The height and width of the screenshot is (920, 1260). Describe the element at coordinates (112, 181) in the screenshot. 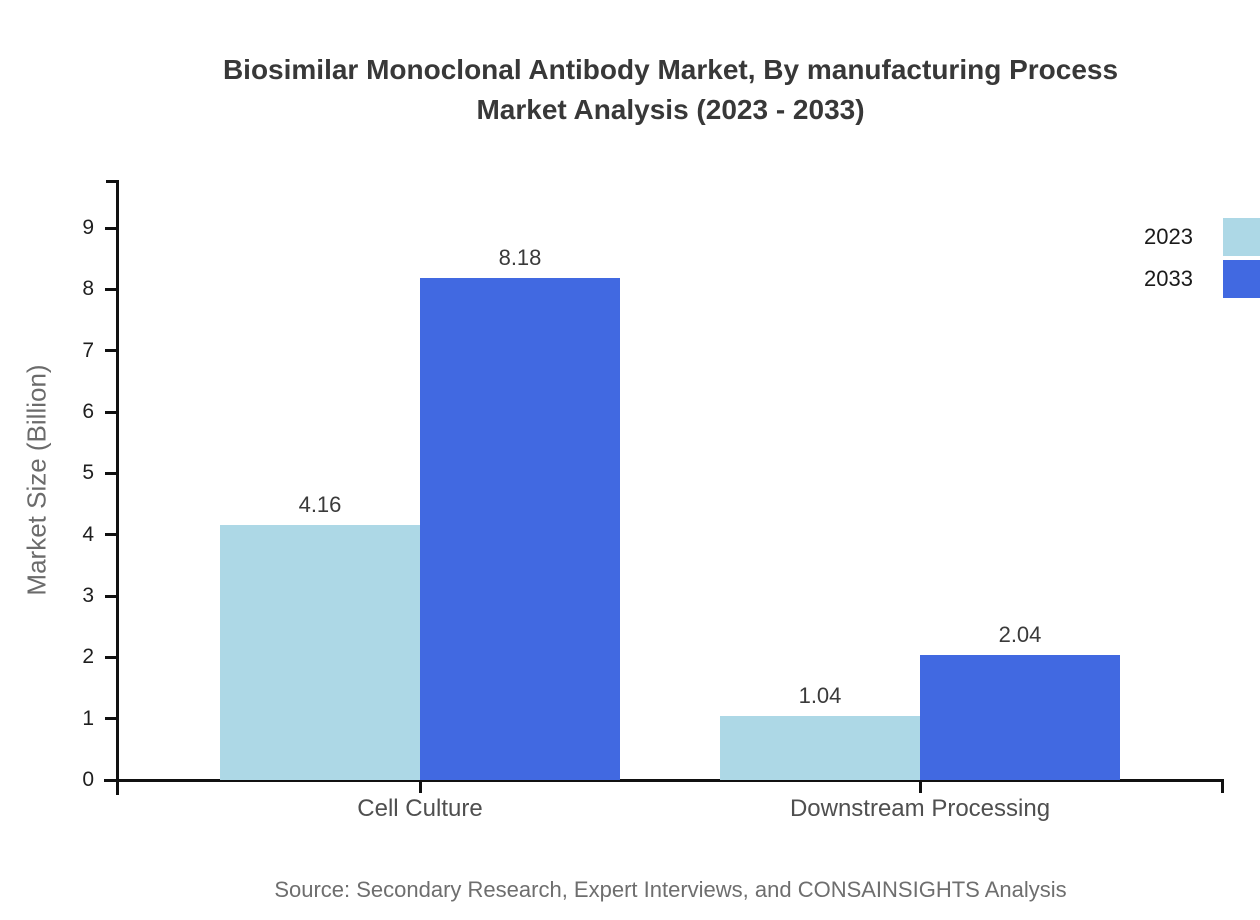

I see `y-axis-top-cap` at that location.